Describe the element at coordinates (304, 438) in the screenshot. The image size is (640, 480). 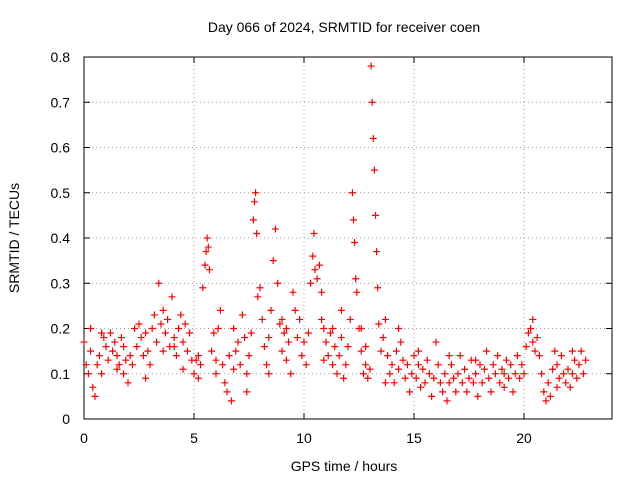
I see `x-tick-label: 10` at that location.